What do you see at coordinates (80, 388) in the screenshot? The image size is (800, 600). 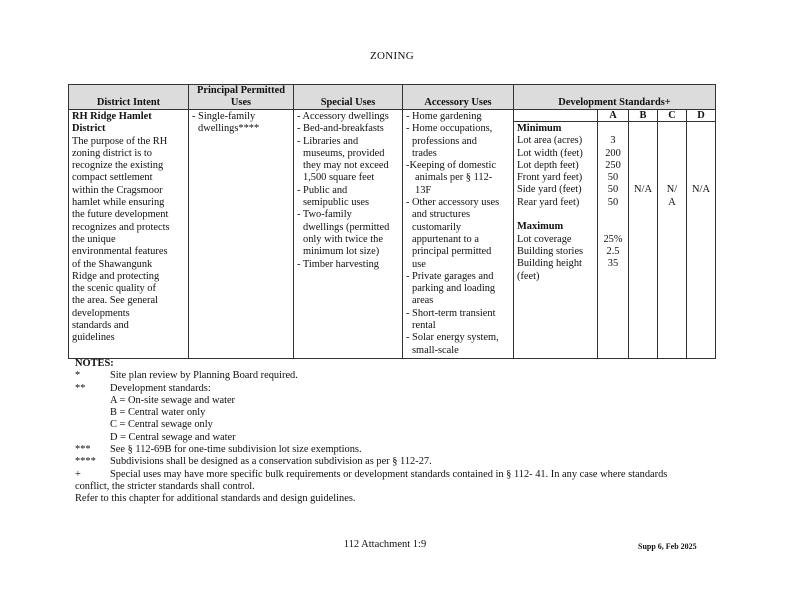 I see `note-marker: **` at bounding box center [80, 388].